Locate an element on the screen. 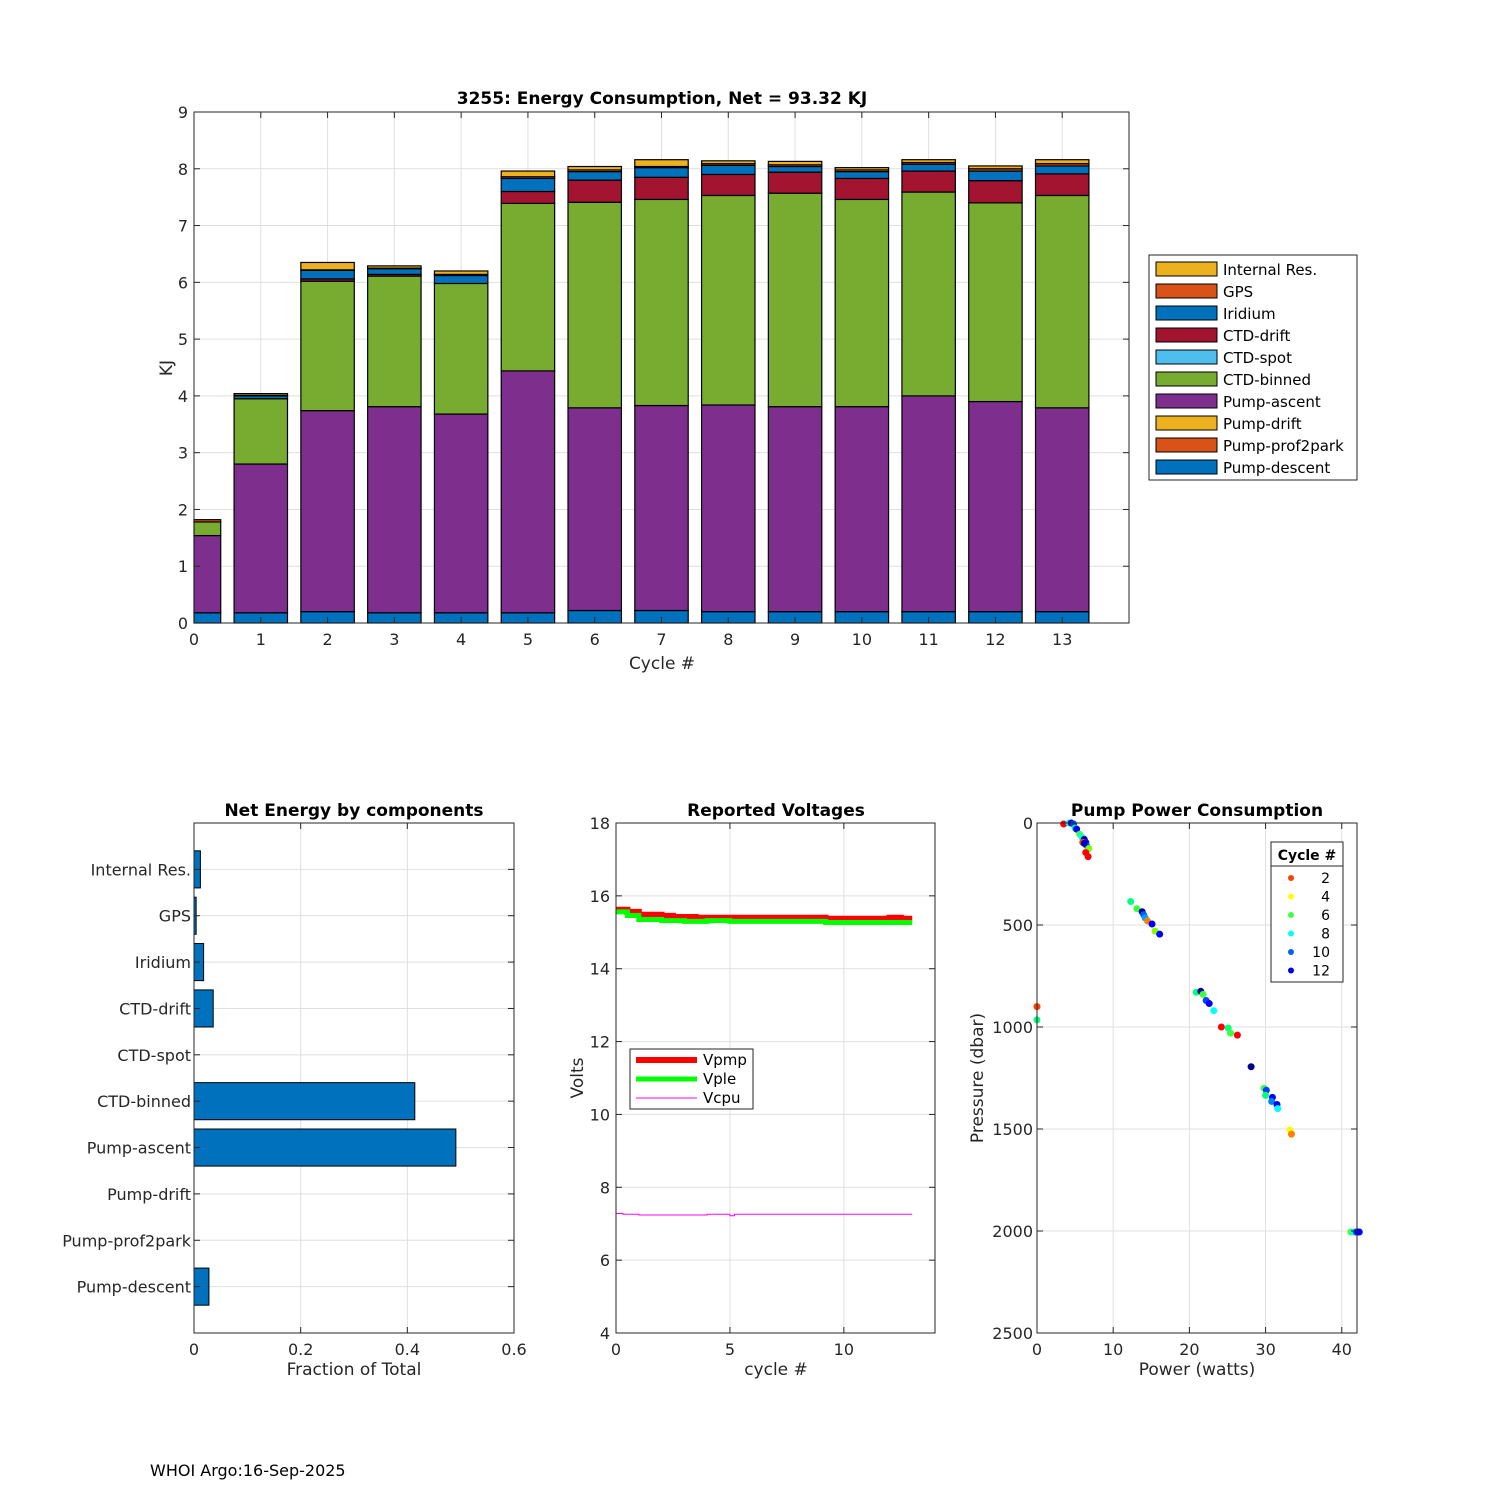 Image resolution: width=1500 pixels, height=1500 pixels. x-axis-label: Fraction of Total is located at coordinates (354, 1370).